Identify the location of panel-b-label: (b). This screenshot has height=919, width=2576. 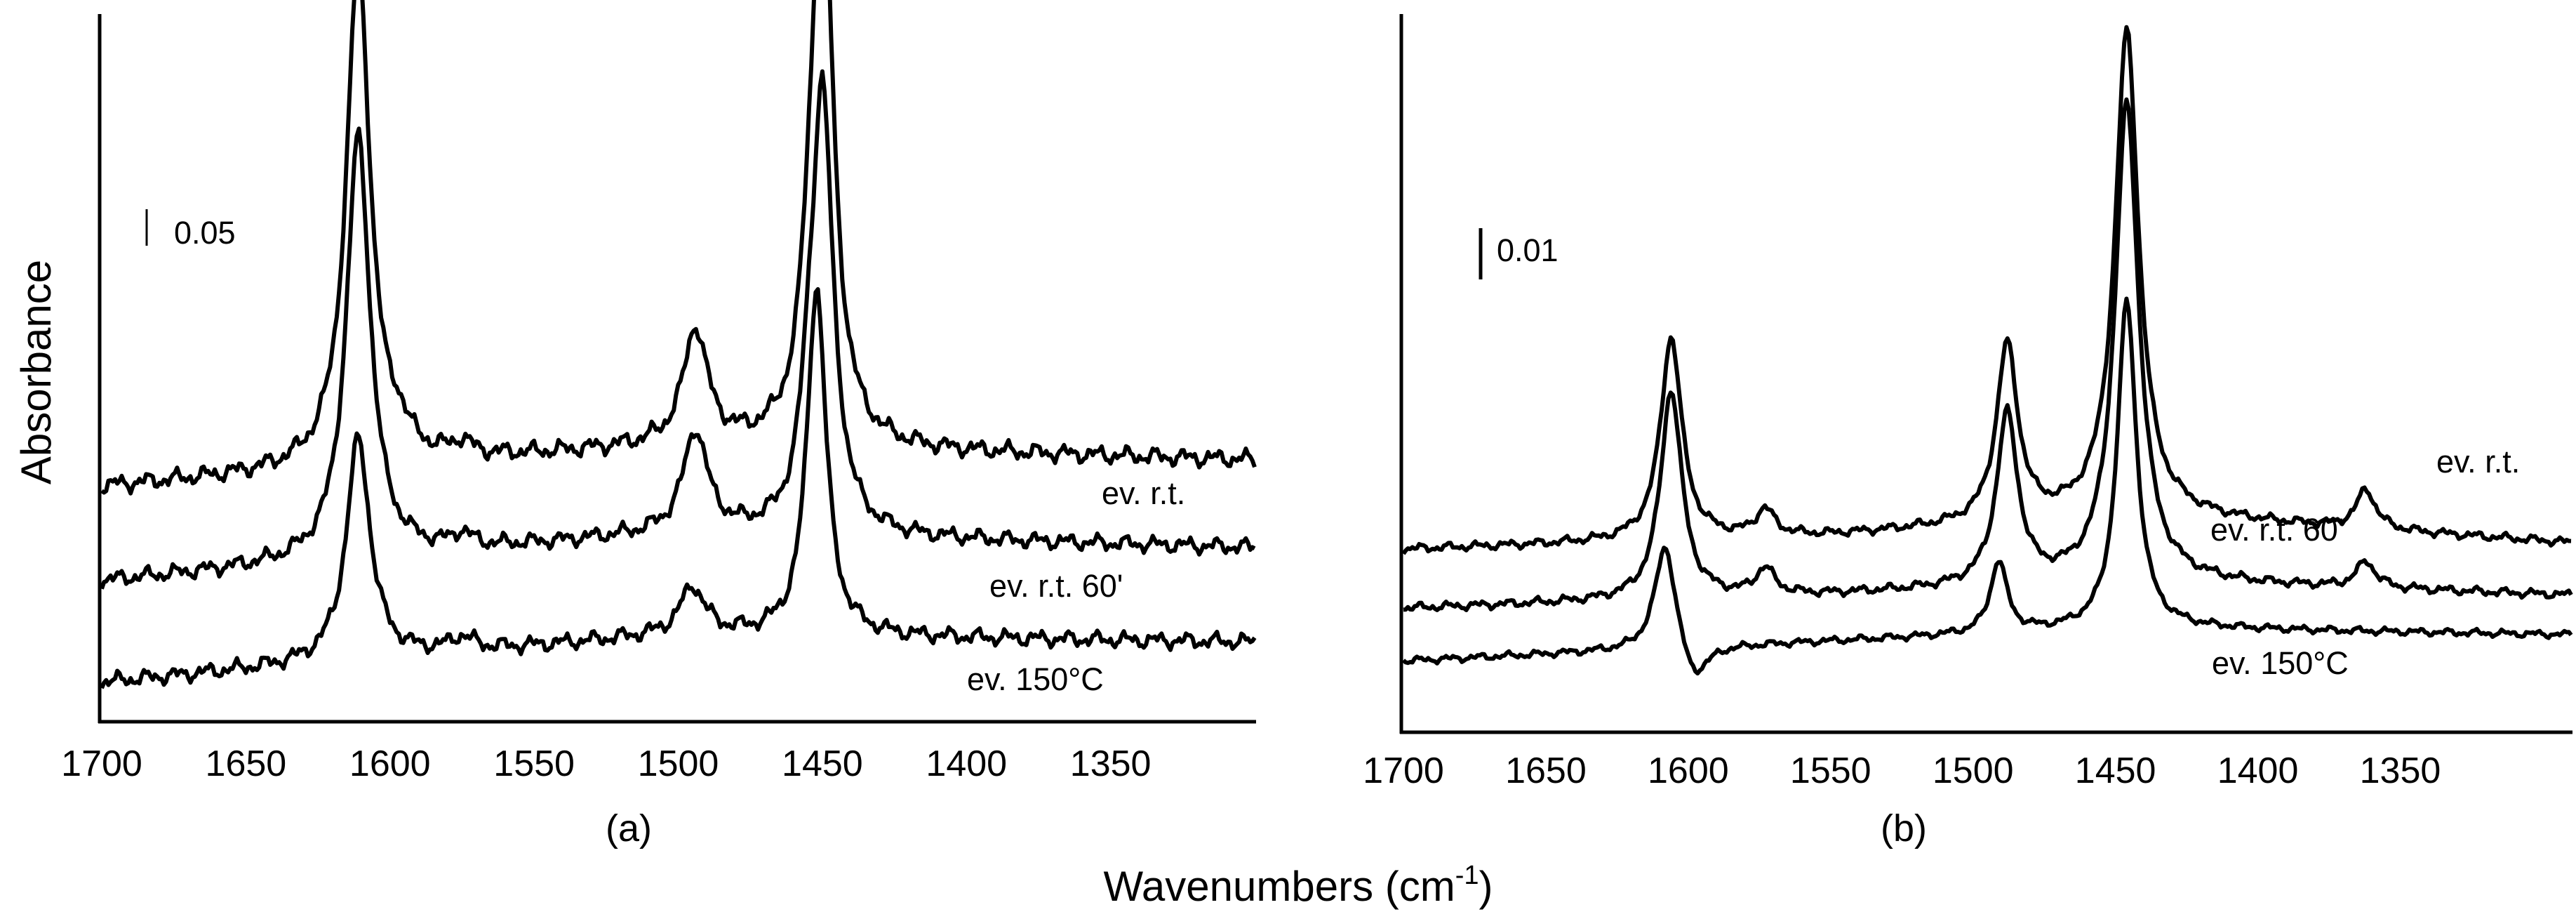
(1904, 828).